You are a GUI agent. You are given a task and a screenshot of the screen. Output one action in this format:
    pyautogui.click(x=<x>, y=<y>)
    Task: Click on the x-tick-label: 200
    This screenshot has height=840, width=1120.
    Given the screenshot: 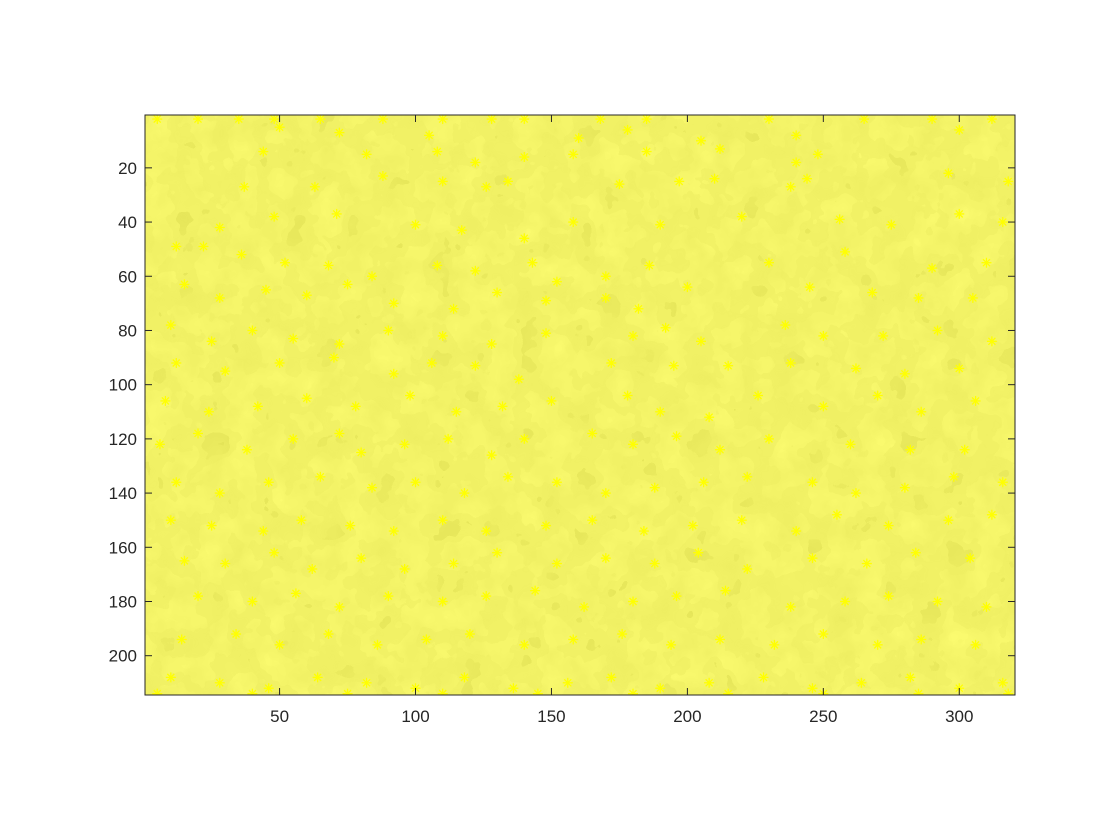 What is the action you would take?
    pyautogui.click(x=687, y=716)
    